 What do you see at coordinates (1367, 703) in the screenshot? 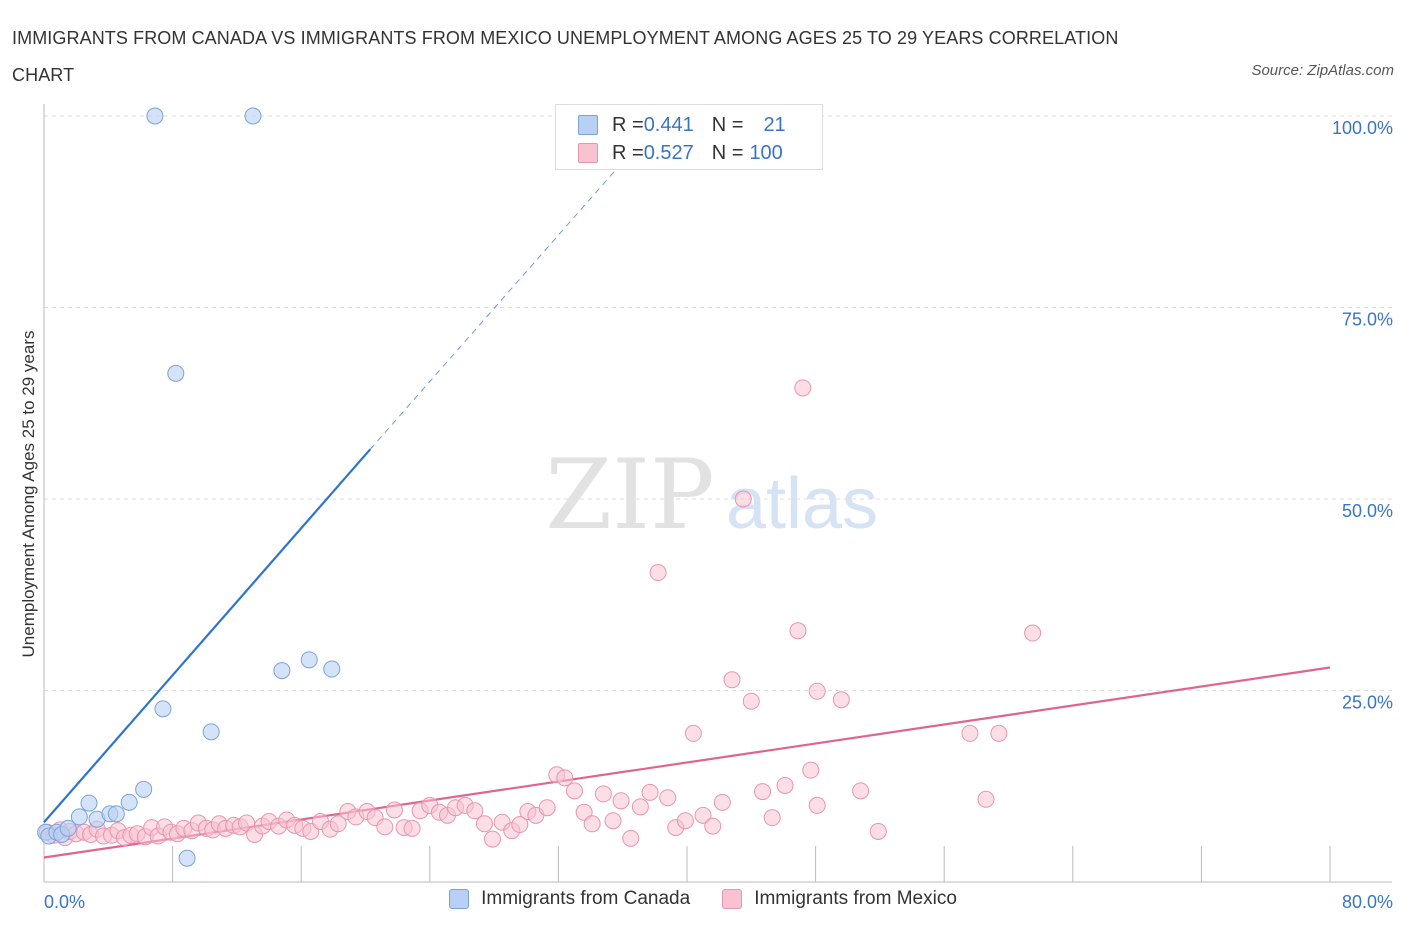
I see `y-tick-label: 25.0%` at bounding box center [1367, 703].